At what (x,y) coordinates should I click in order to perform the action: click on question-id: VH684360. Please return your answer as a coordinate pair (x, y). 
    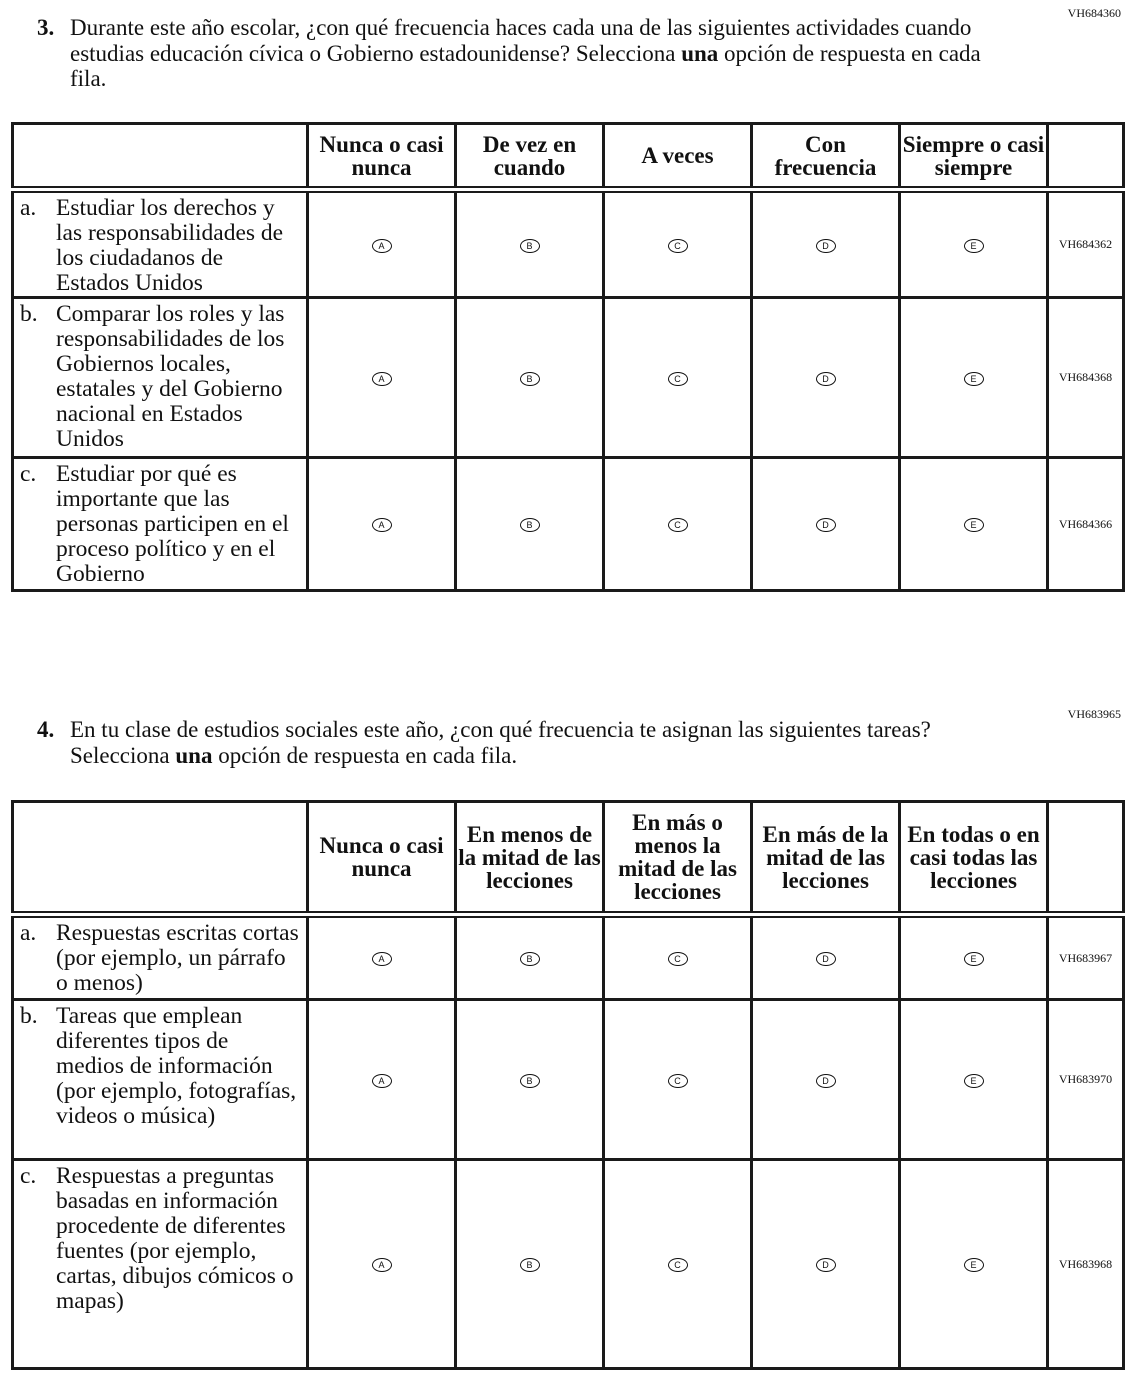
    Looking at the image, I should click on (1094, 13).